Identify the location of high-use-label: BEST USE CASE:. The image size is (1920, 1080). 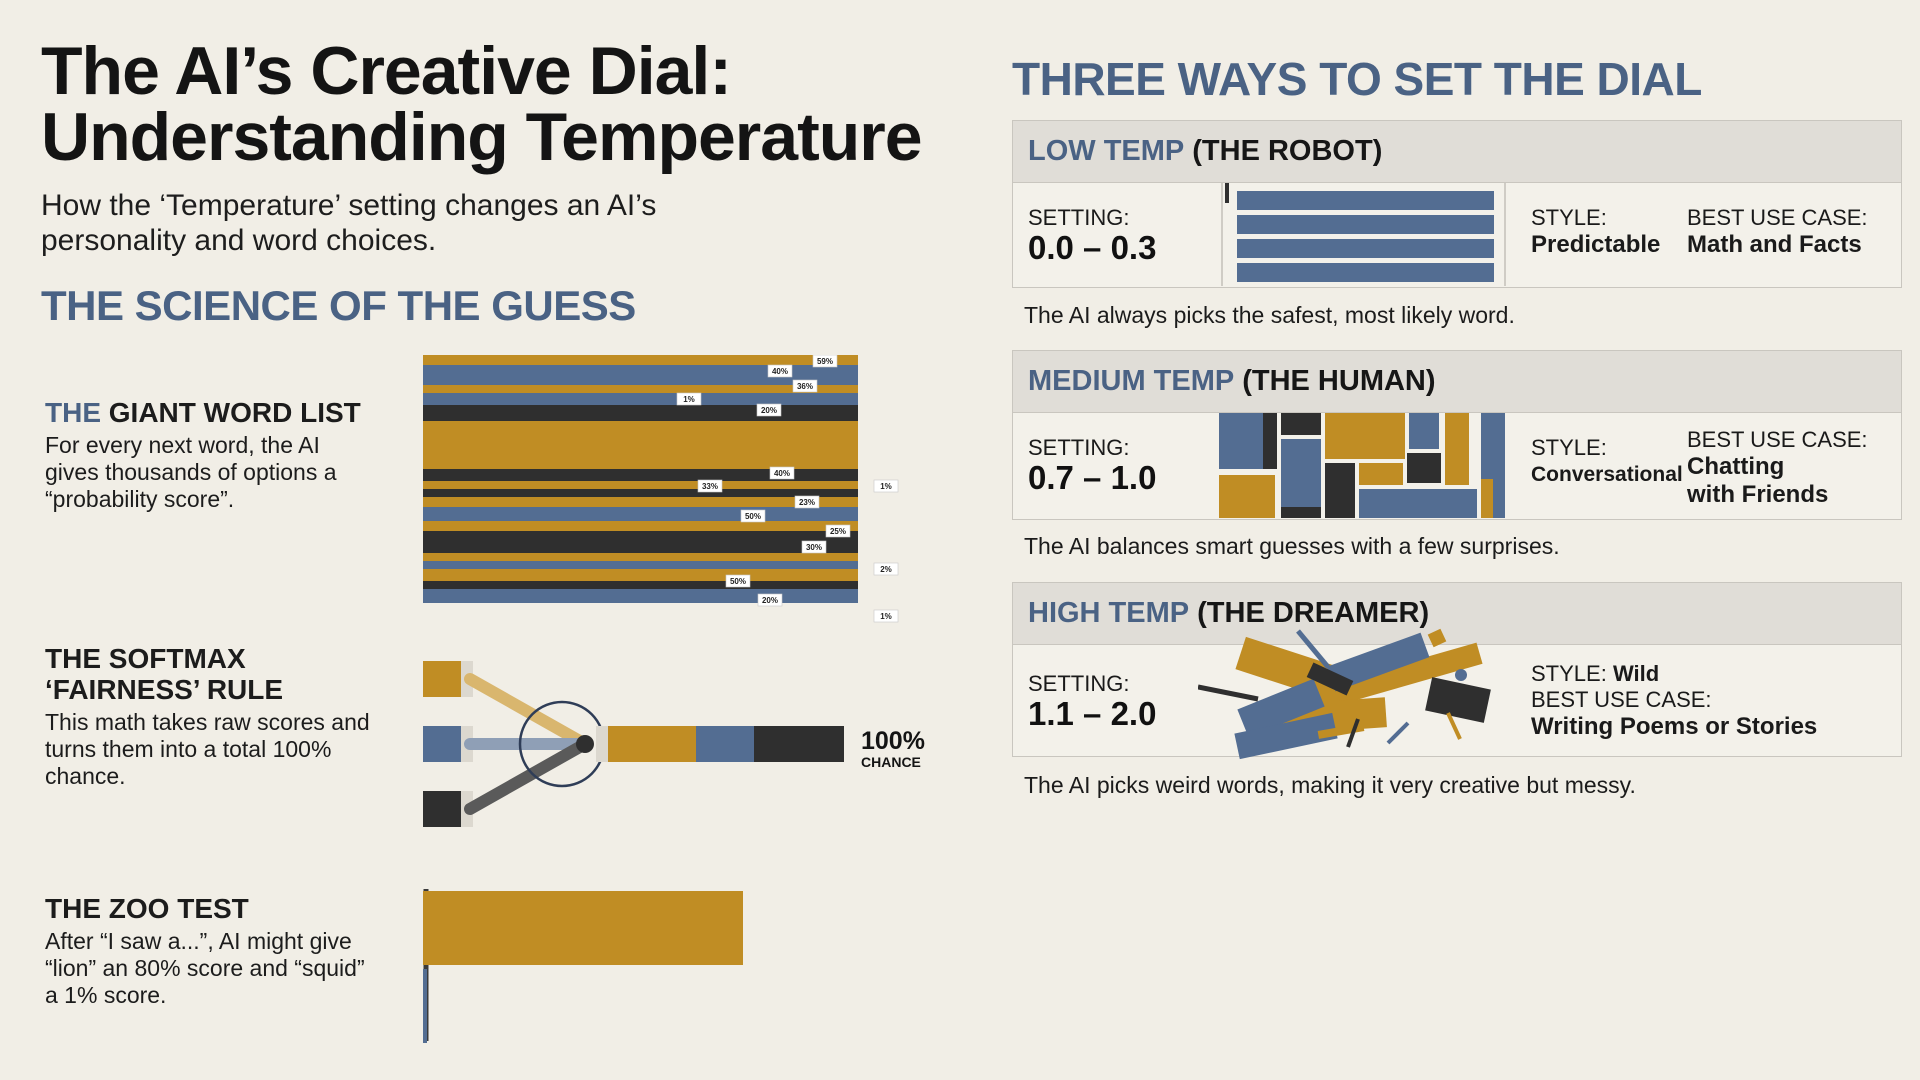
(1621, 699).